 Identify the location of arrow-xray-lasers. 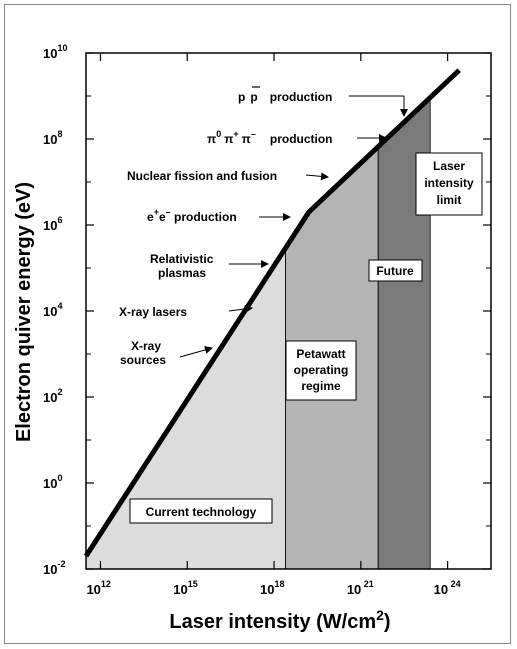
(240, 308).